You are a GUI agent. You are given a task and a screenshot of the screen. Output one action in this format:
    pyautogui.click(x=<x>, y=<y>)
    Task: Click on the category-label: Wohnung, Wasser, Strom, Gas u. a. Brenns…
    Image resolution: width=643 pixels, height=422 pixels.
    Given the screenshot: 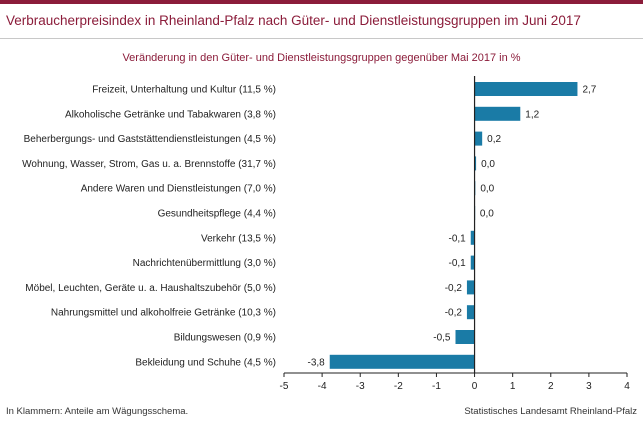 What is the action you would take?
    pyautogui.click(x=149, y=164)
    